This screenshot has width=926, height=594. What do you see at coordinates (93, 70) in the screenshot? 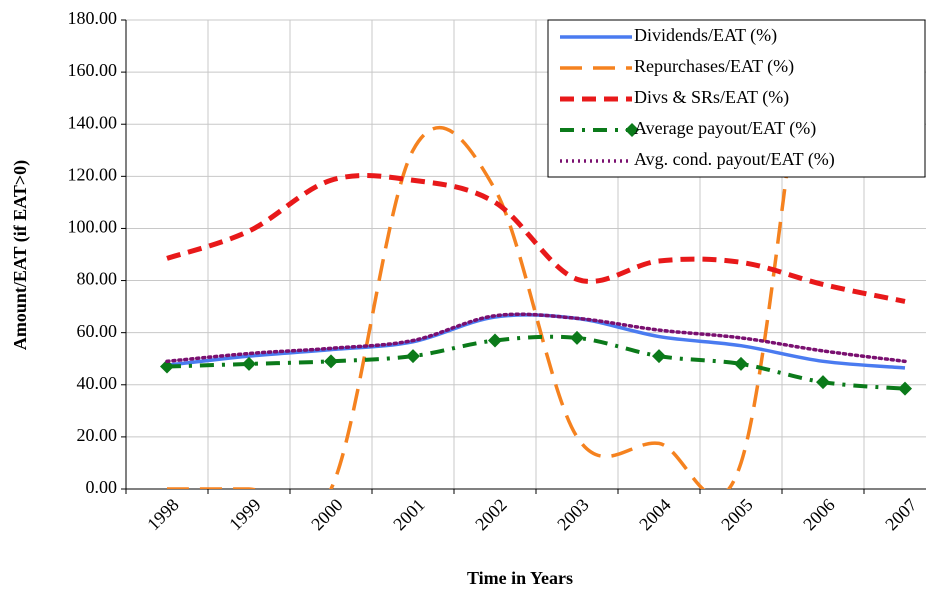
I see `y-tick-label: 160.00` at bounding box center [93, 70].